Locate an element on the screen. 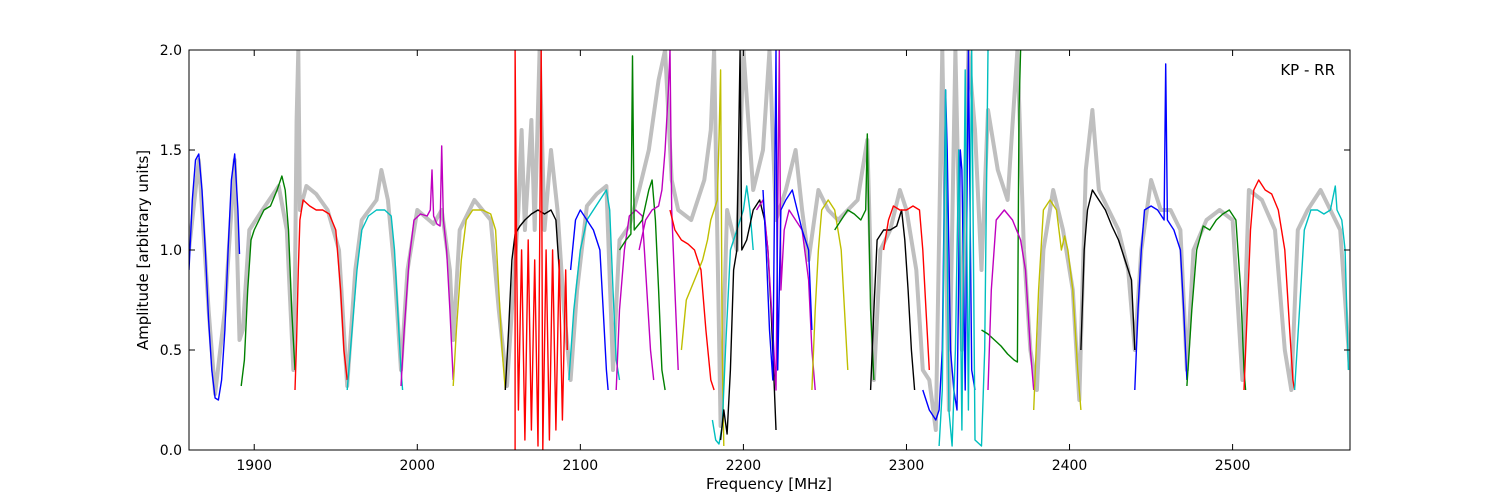 Image resolution: width=1500 pixels, height=500 pixels. y-tick-label: 0.0 is located at coordinates (171, 451).